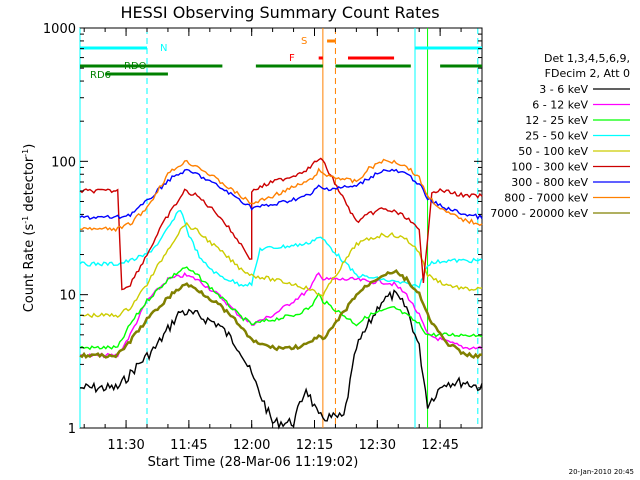 The height and width of the screenshot is (480, 640). I want to click on flag-label-f: F, so click(292, 58).